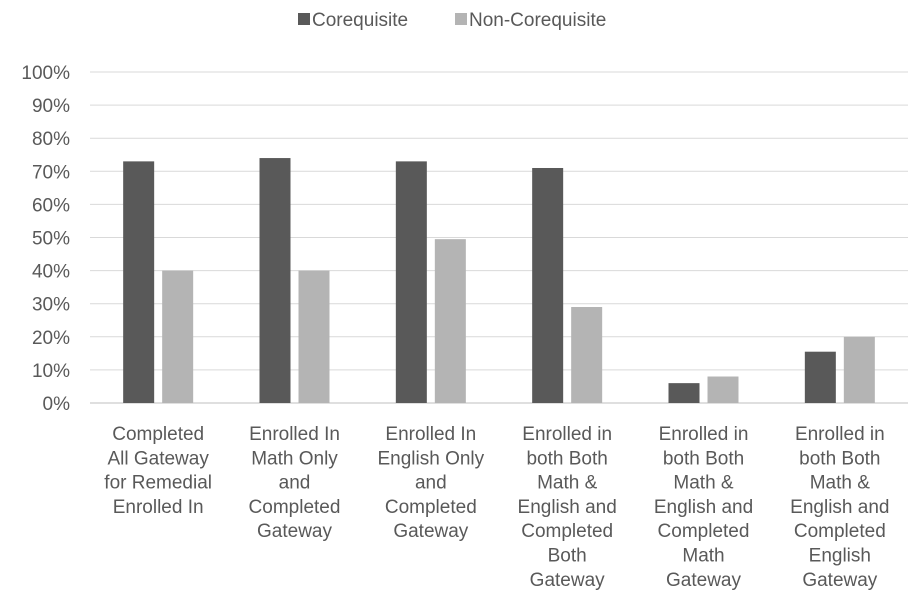  Describe the element at coordinates (51, 139) in the screenshot. I see `y-tick-label: 80%` at that location.